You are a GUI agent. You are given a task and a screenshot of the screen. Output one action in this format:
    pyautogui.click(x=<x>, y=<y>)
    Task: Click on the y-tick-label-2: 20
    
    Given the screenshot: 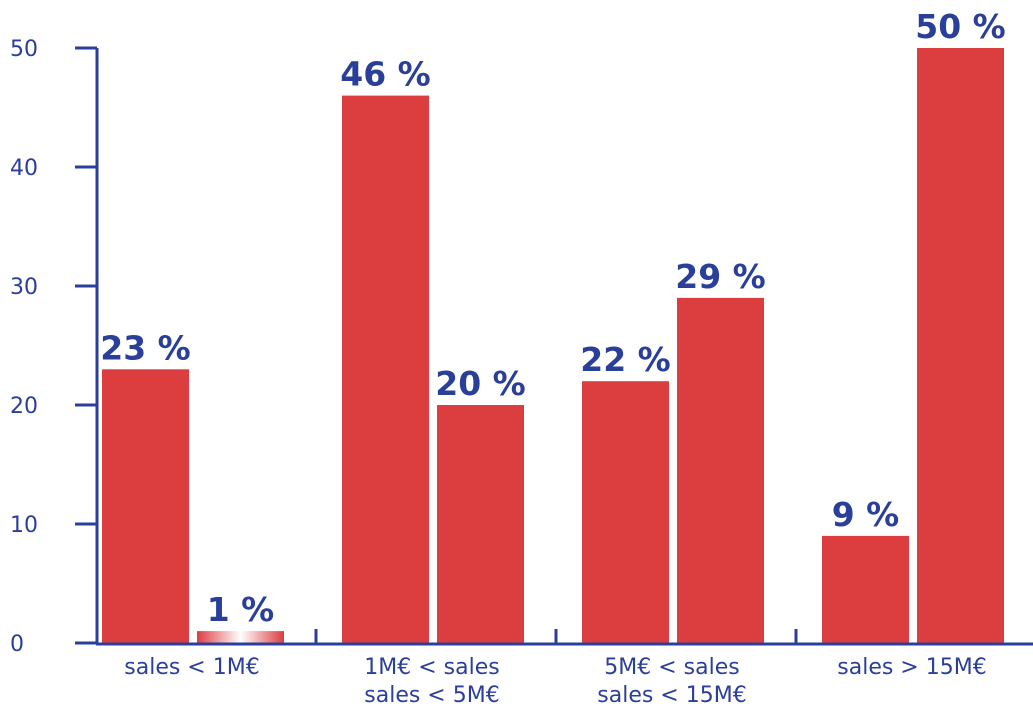 What is the action you would take?
    pyautogui.click(x=24, y=406)
    